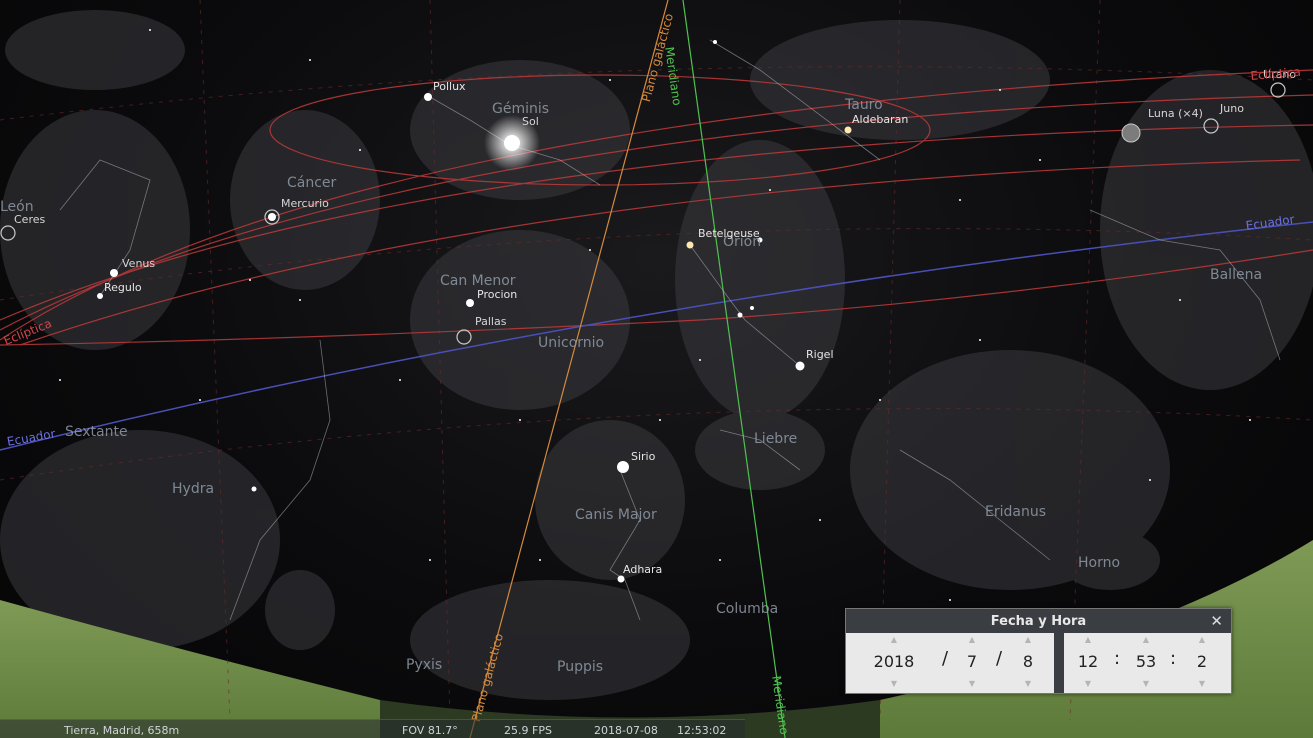 This screenshot has width=1313, height=738. What do you see at coordinates (449, 86) in the screenshot?
I see `star-label: Pollux` at bounding box center [449, 86].